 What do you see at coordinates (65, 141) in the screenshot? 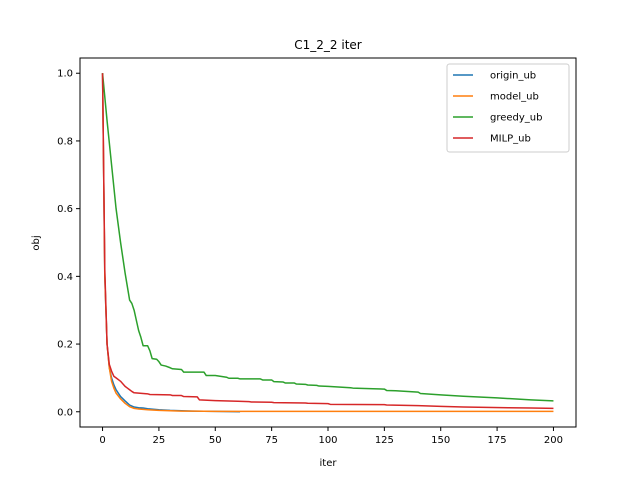
I see `y-tick-label: 0.8` at bounding box center [65, 141].